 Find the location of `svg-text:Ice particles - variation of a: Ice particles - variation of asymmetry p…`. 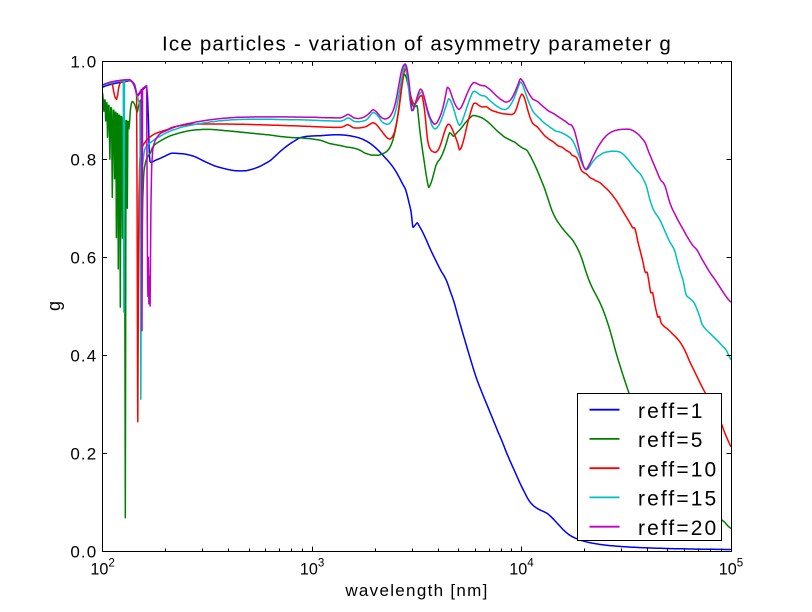

svg-text:Ice particles - variation of a: Ice particles - variation of asymmetry p… is located at coordinates (417, 44).